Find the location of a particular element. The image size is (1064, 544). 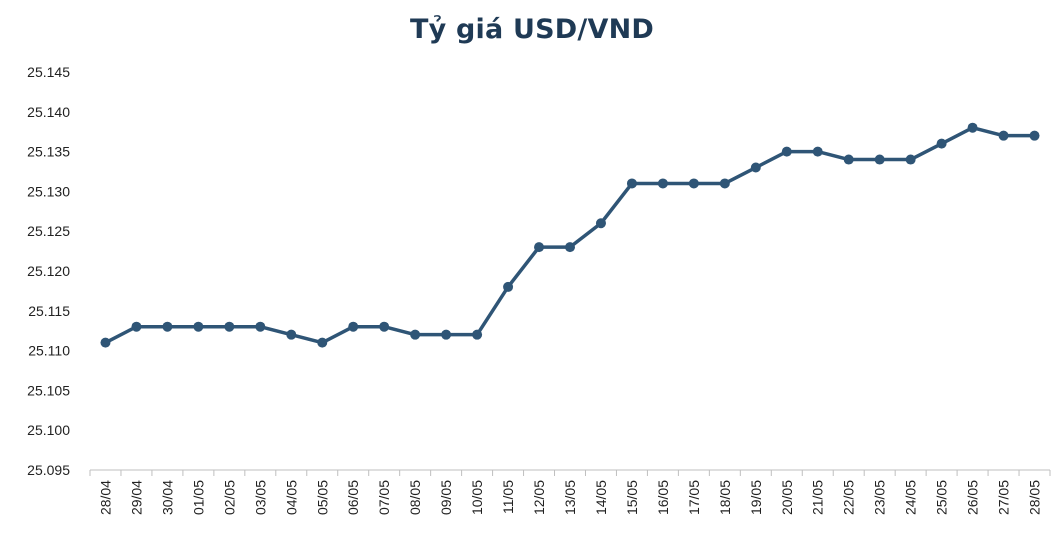

x-tick-label: 24/05 is located at coordinates (911, 497).